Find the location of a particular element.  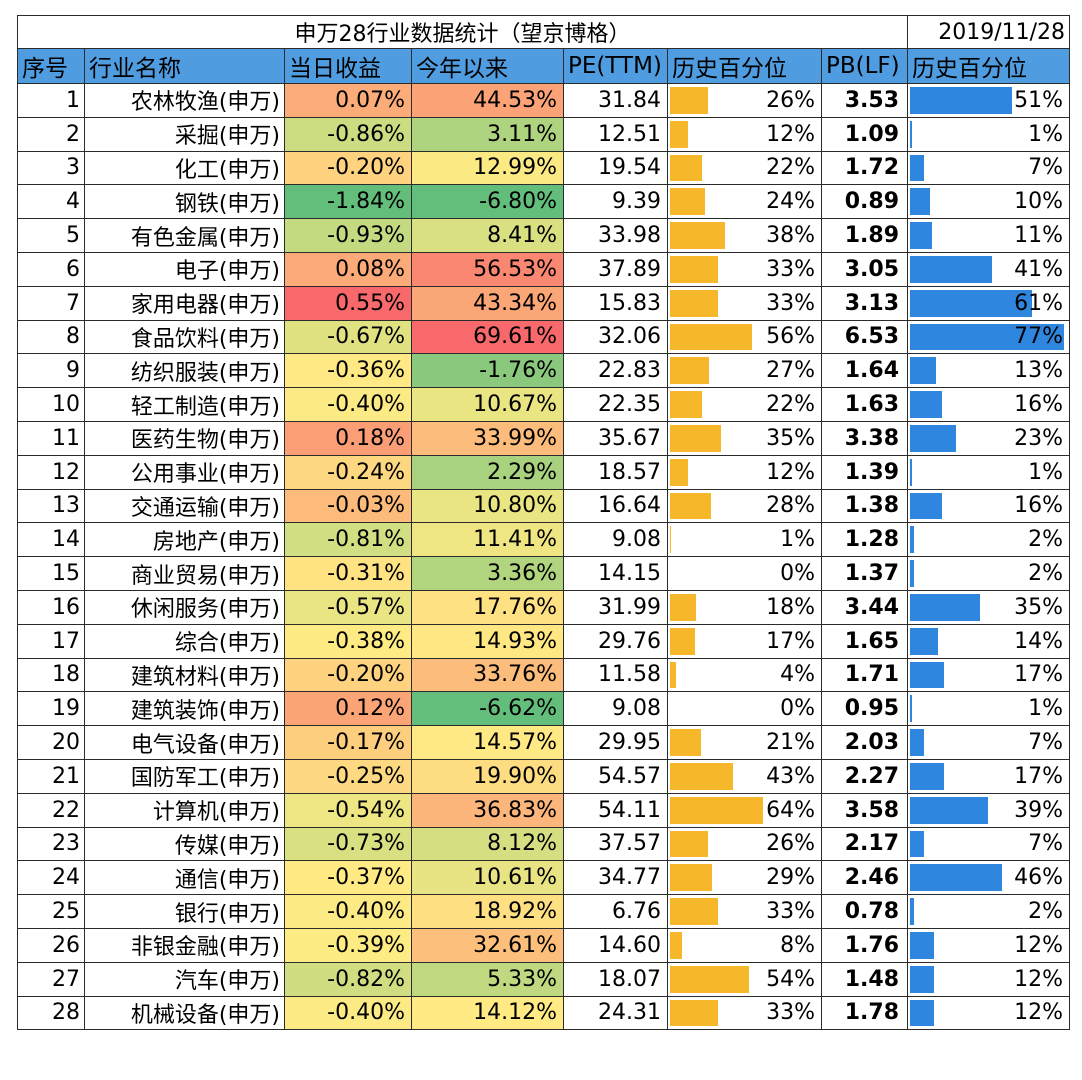

pe-value: 31.99 is located at coordinates (615, 607).